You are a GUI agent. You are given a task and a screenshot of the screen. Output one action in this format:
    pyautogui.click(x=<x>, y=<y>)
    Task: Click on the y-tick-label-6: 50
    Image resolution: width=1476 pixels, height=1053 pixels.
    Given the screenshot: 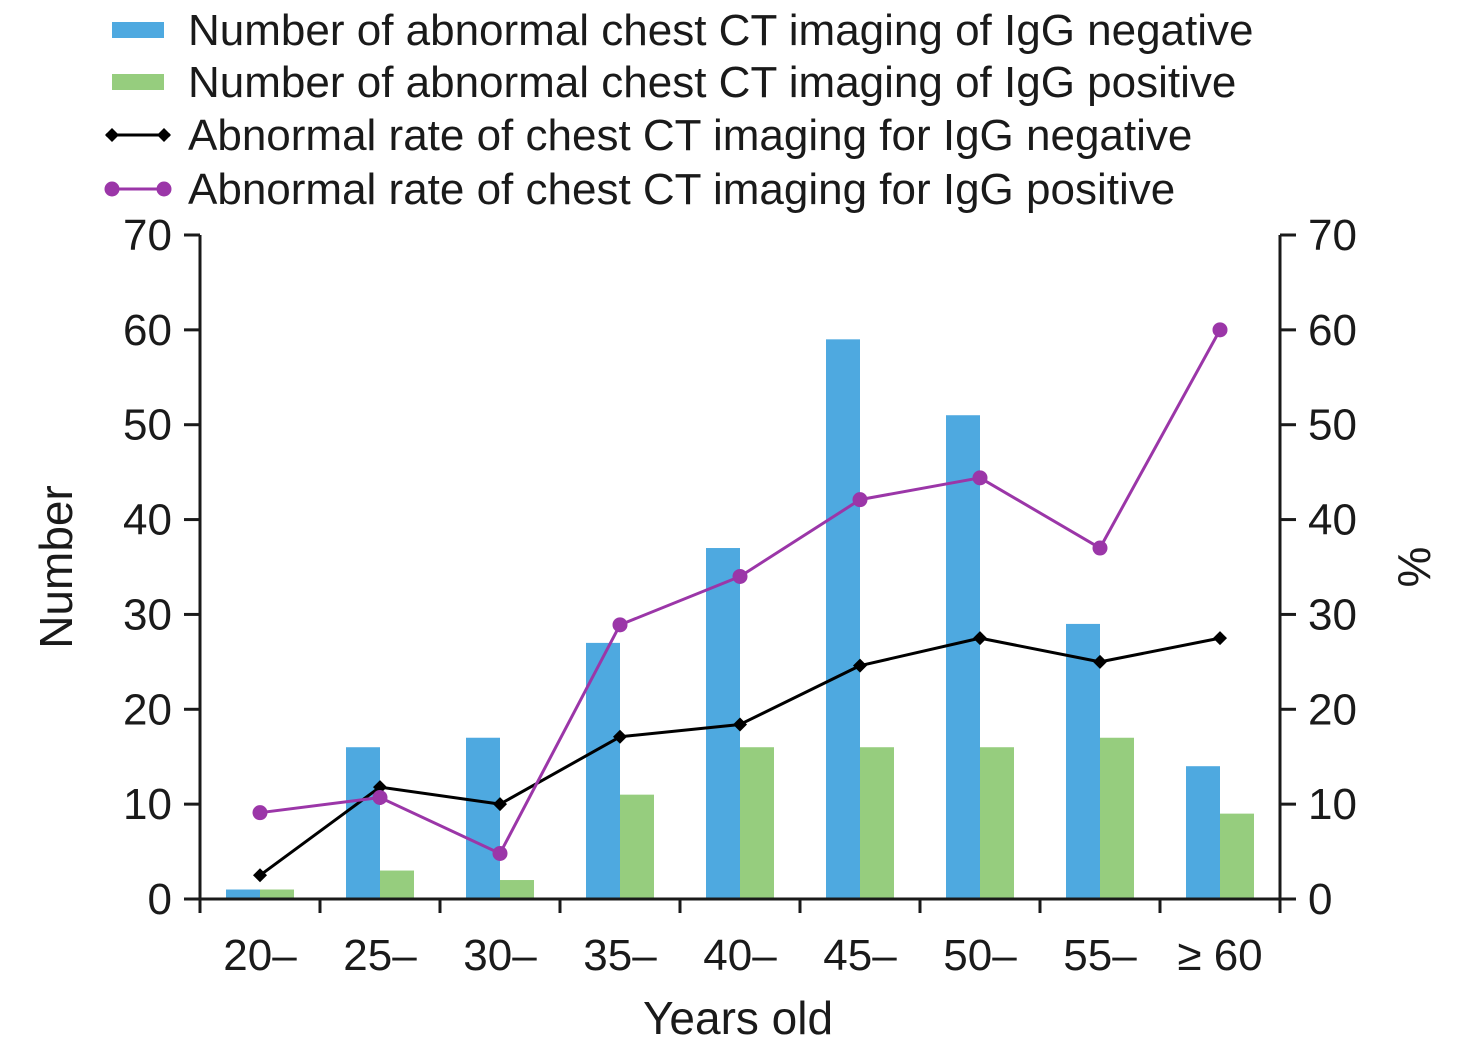 What is the action you would take?
    pyautogui.click(x=147, y=425)
    